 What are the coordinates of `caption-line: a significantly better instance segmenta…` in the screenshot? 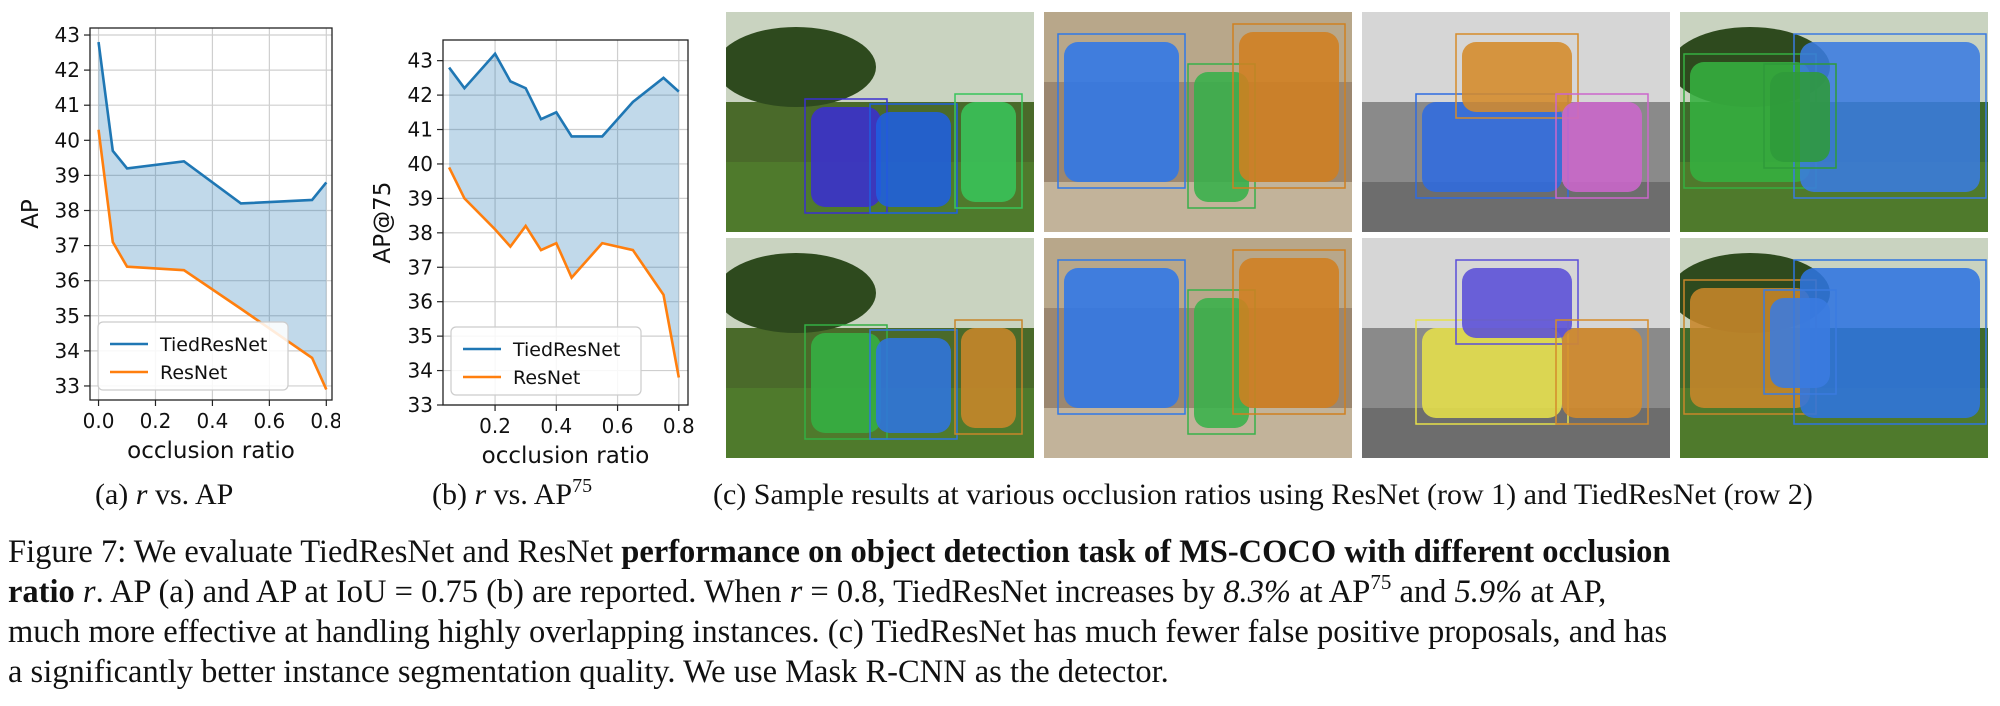 It's located at (1003, 672).